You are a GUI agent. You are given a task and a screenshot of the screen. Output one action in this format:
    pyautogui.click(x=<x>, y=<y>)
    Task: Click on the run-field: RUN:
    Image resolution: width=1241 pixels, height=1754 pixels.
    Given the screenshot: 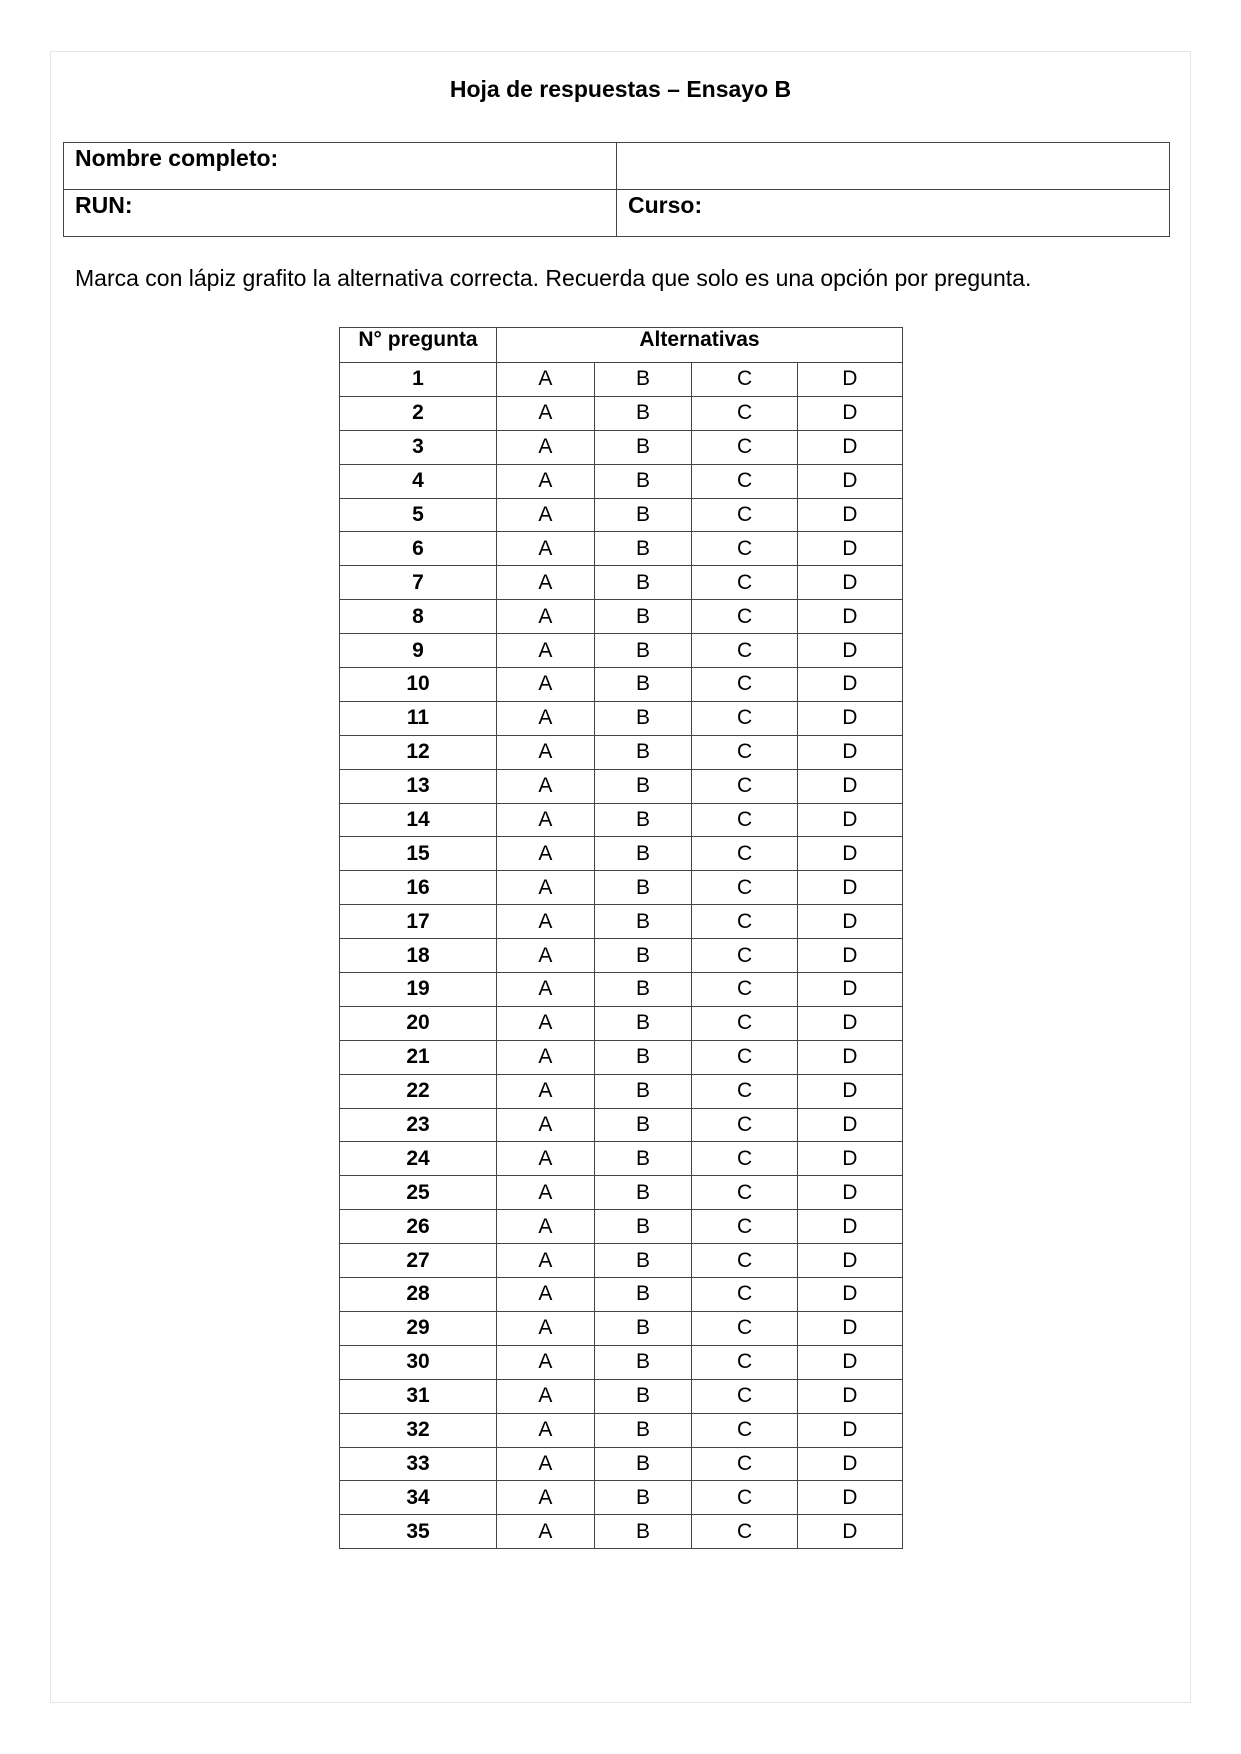 What is the action you would take?
    pyautogui.click(x=340, y=213)
    